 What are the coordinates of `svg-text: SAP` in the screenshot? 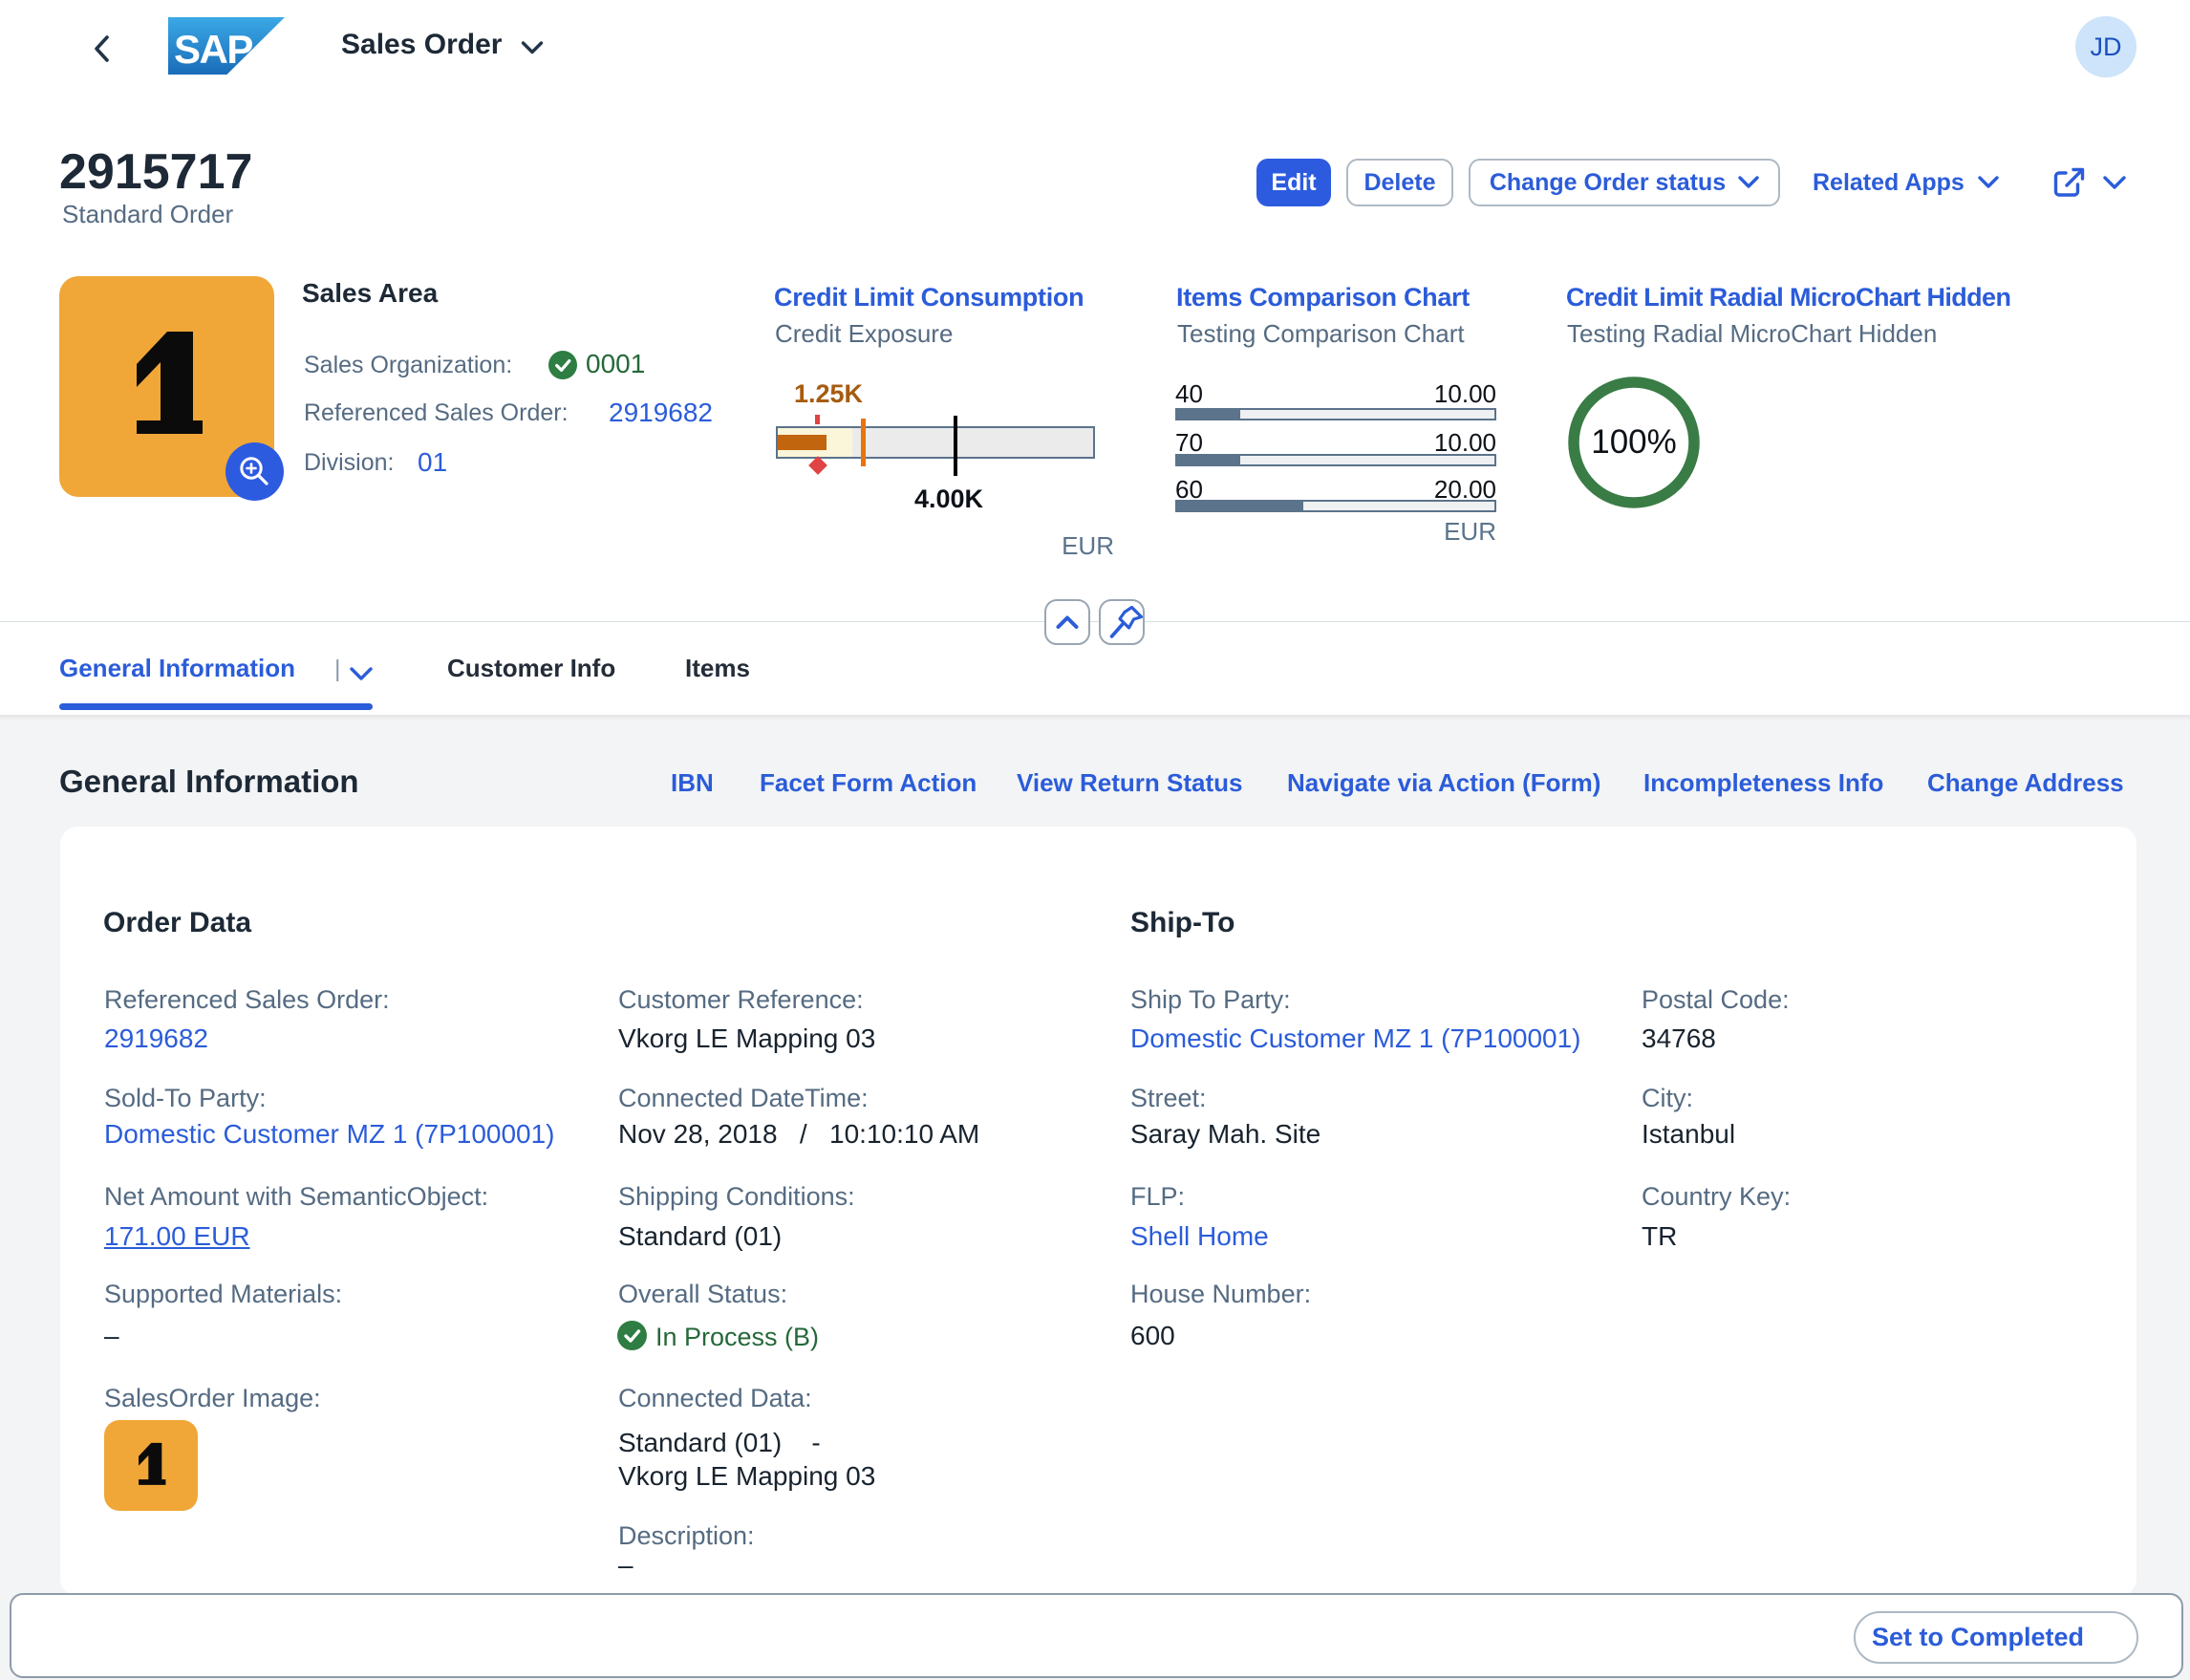 It's located at (213, 49).